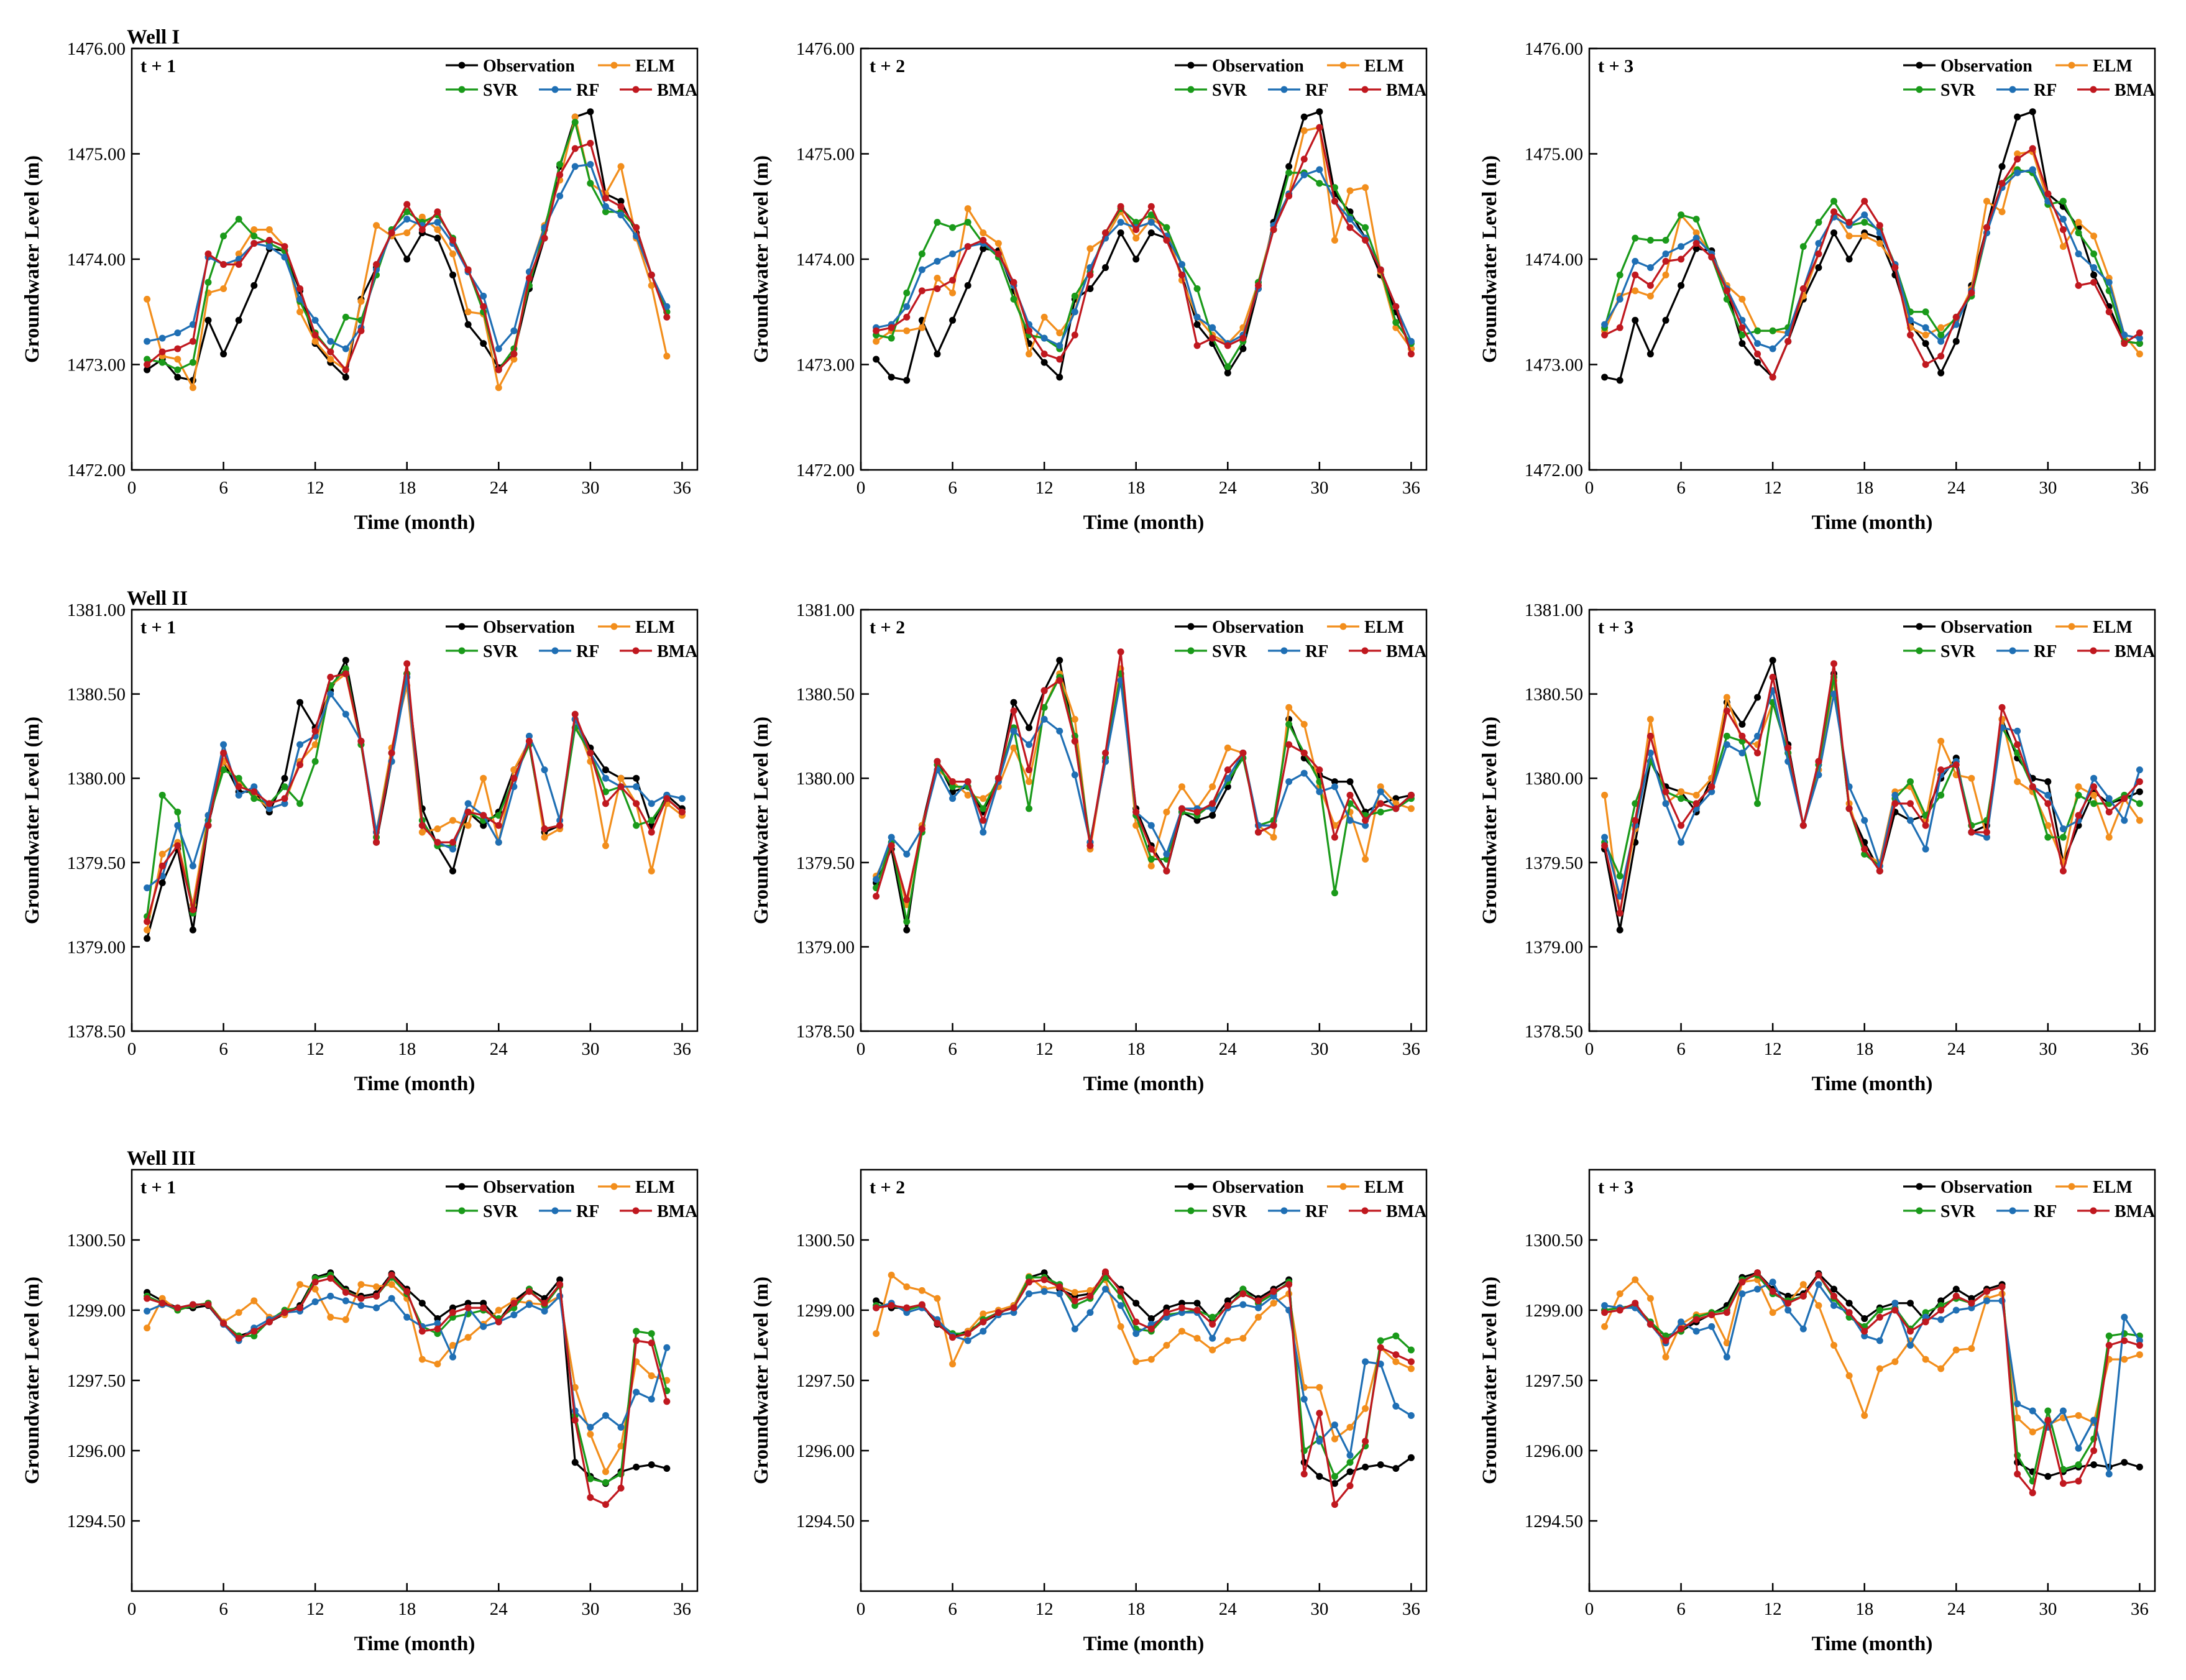 Image resolution: width=2186 pixels, height=1680 pixels. I want to click on y-tick-label: 1476.00, so click(1554, 49).